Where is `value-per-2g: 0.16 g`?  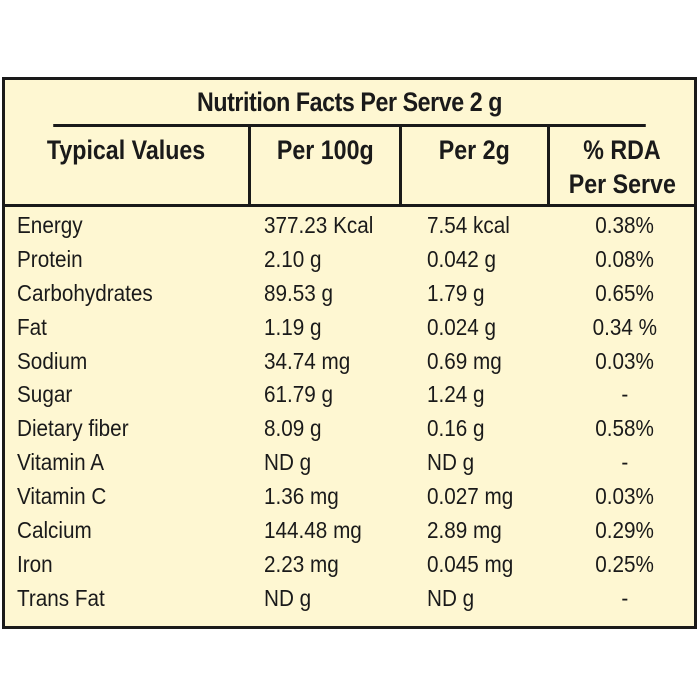 value-per-2g: 0.16 g is located at coordinates (456, 428).